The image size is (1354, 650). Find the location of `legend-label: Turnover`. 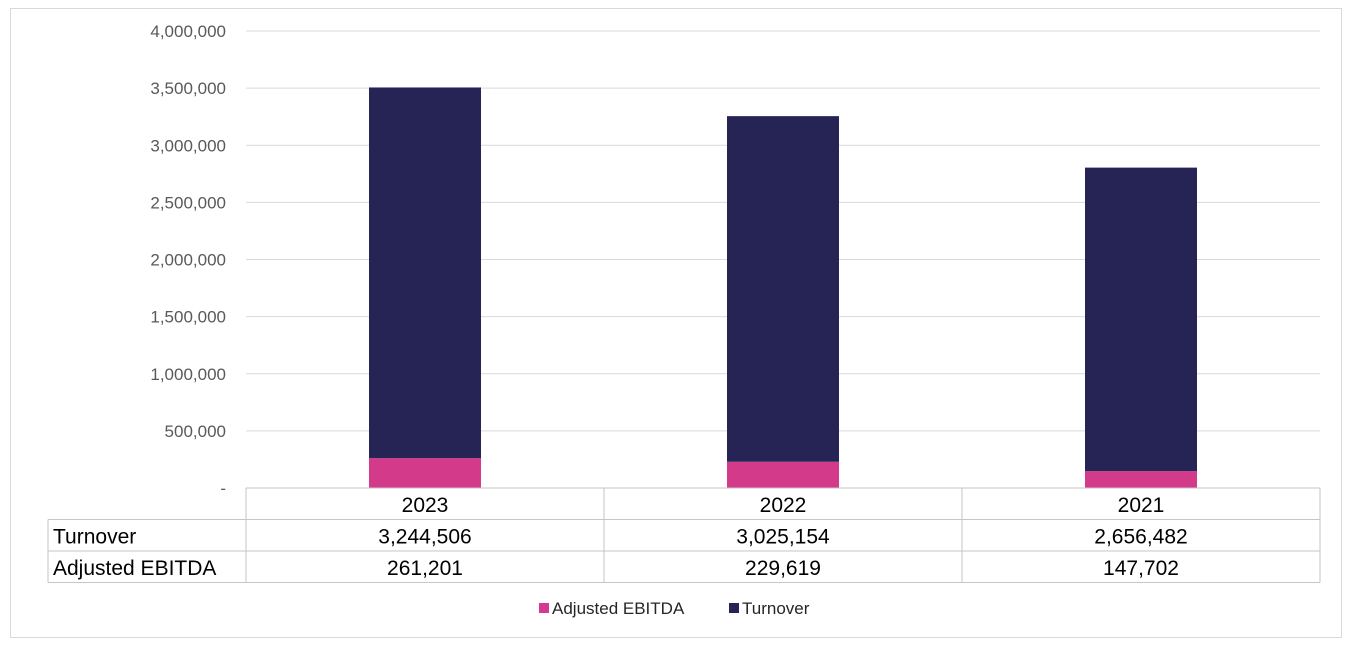

legend-label: Turnover is located at coordinates (776, 608).